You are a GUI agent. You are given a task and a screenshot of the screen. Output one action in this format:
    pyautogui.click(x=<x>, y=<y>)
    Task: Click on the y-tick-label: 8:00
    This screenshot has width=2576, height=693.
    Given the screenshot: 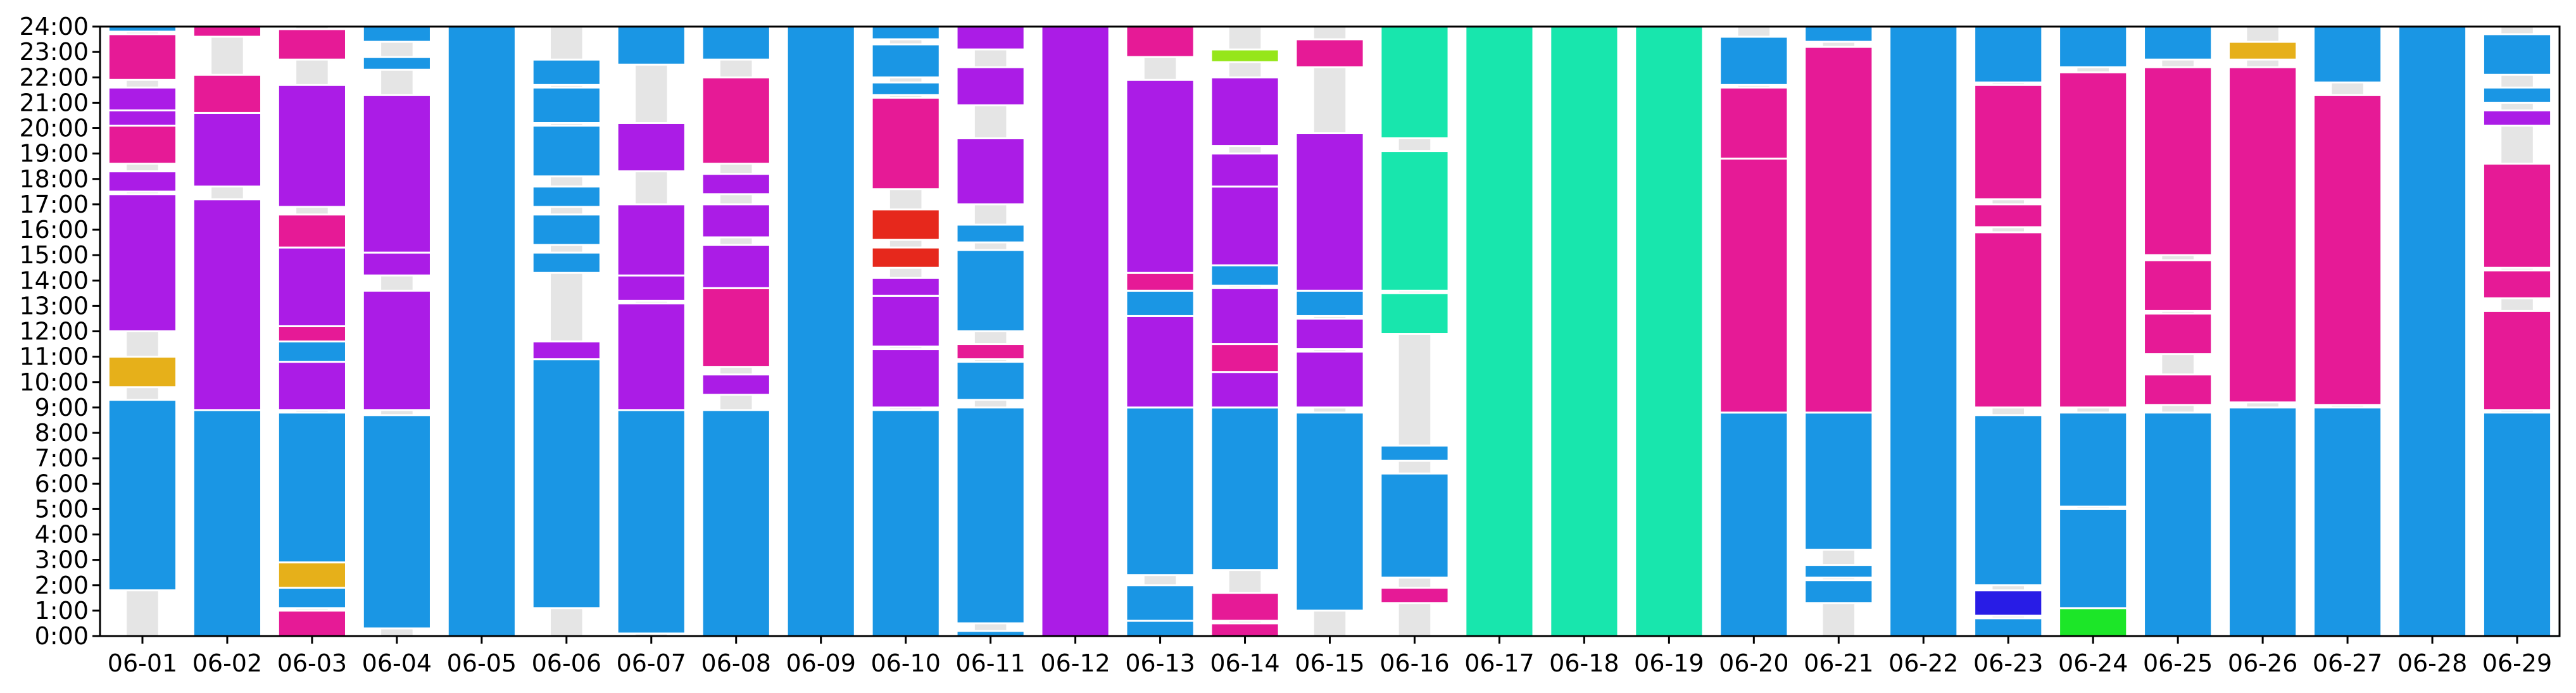 What is the action you would take?
    pyautogui.click(x=62, y=433)
    